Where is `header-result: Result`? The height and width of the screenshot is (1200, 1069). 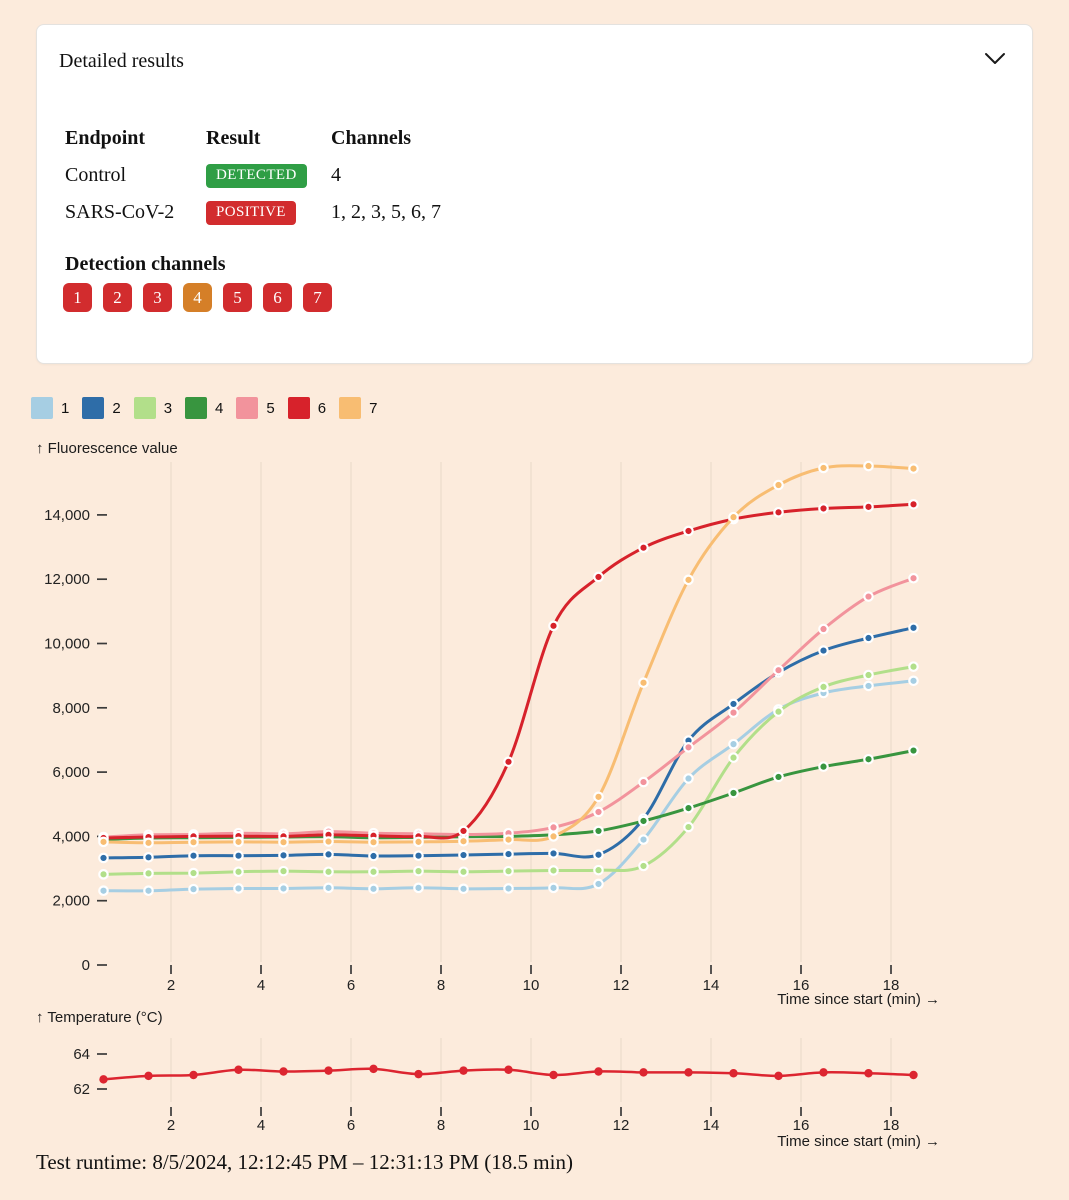
header-result: Result is located at coordinates (233, 137).